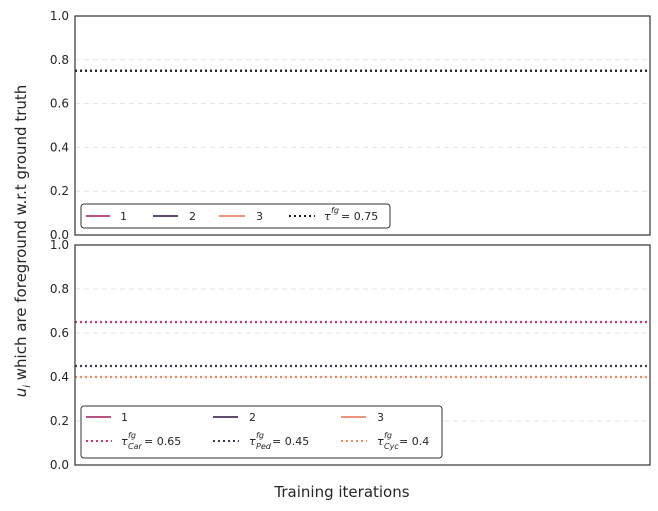 This screenshot has width=658, height=511. I want to click on bottom-y-tick-label: 0.0, so click(59, 465).